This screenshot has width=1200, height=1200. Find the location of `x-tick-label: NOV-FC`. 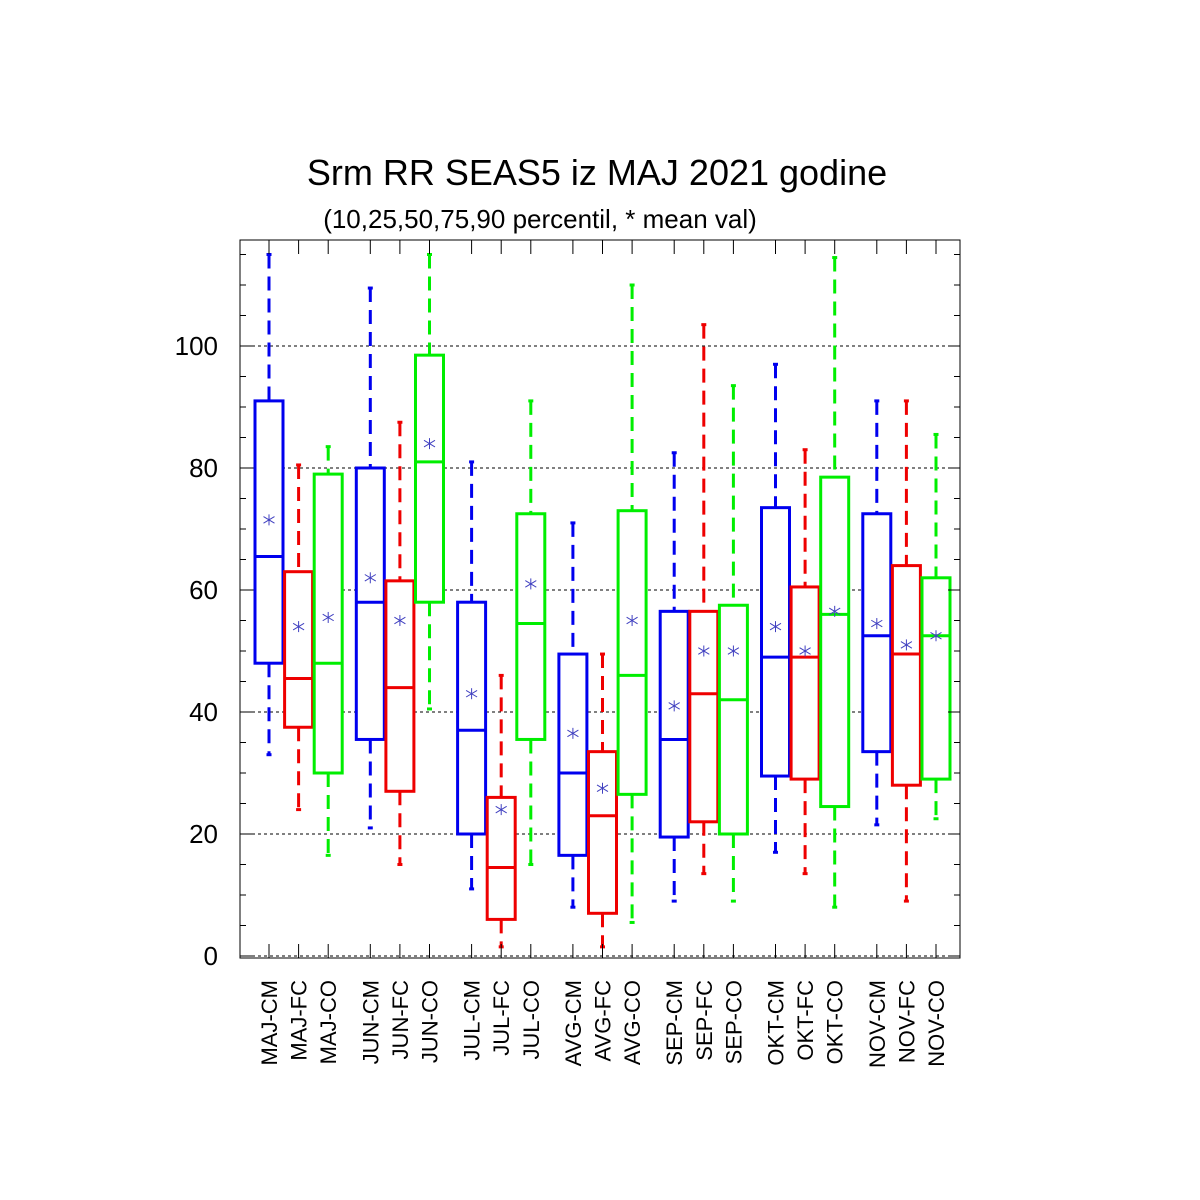

x-tick-label: NOV-FC is located at coordinates (906, 1021).